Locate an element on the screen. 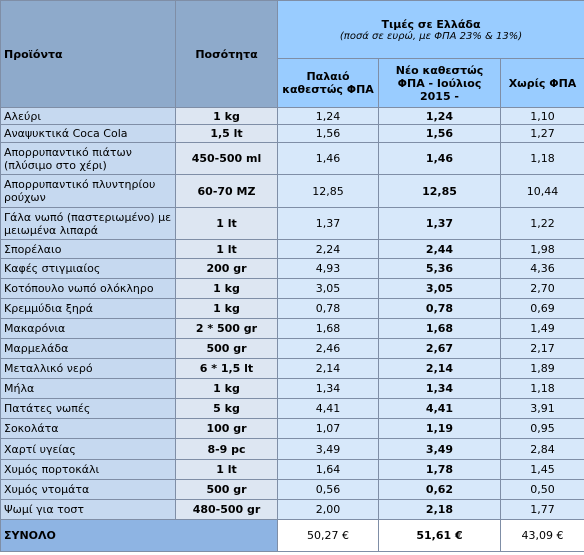 The height and width of the screenshot is (555, 584). quantity: 500 gr is located at coordinates (226, 348).